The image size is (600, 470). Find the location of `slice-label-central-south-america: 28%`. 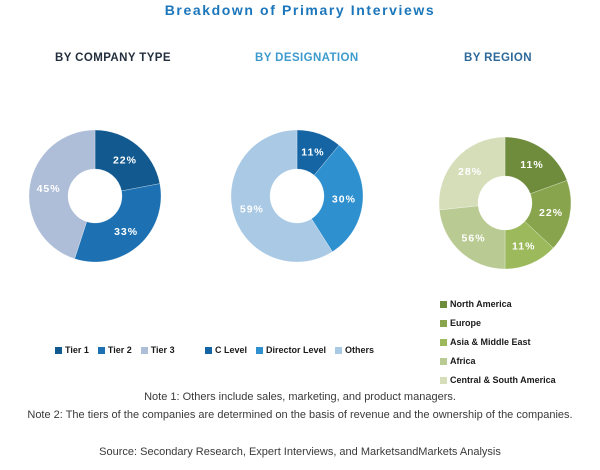

slice-label-central-south-america: 28% is located at coordinates (470, 172).